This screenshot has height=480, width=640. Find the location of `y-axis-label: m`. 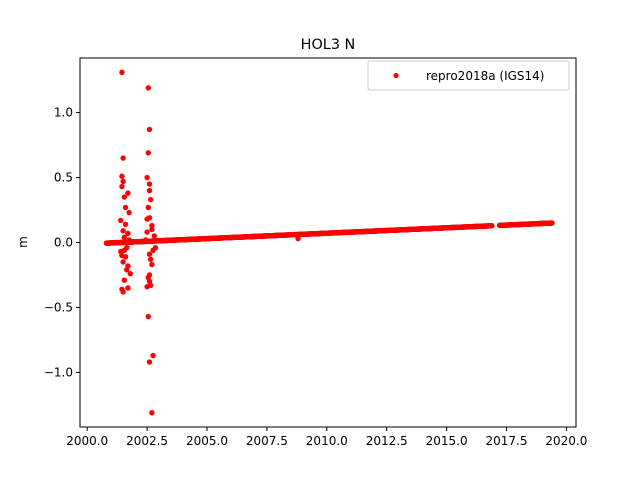

y-axis-label: m is located at coordinates (23, 242).